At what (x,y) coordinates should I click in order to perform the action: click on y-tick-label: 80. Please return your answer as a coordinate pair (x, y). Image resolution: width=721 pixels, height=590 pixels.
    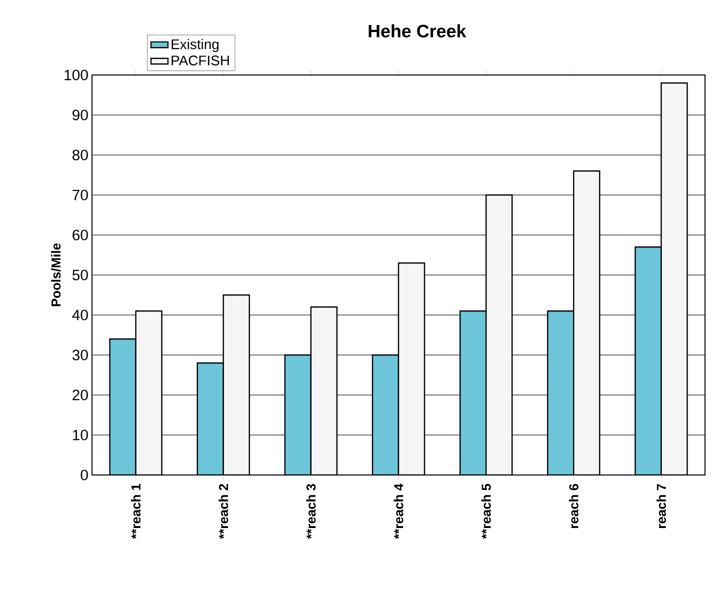
    Looking at the image, I should click on (80, 155).